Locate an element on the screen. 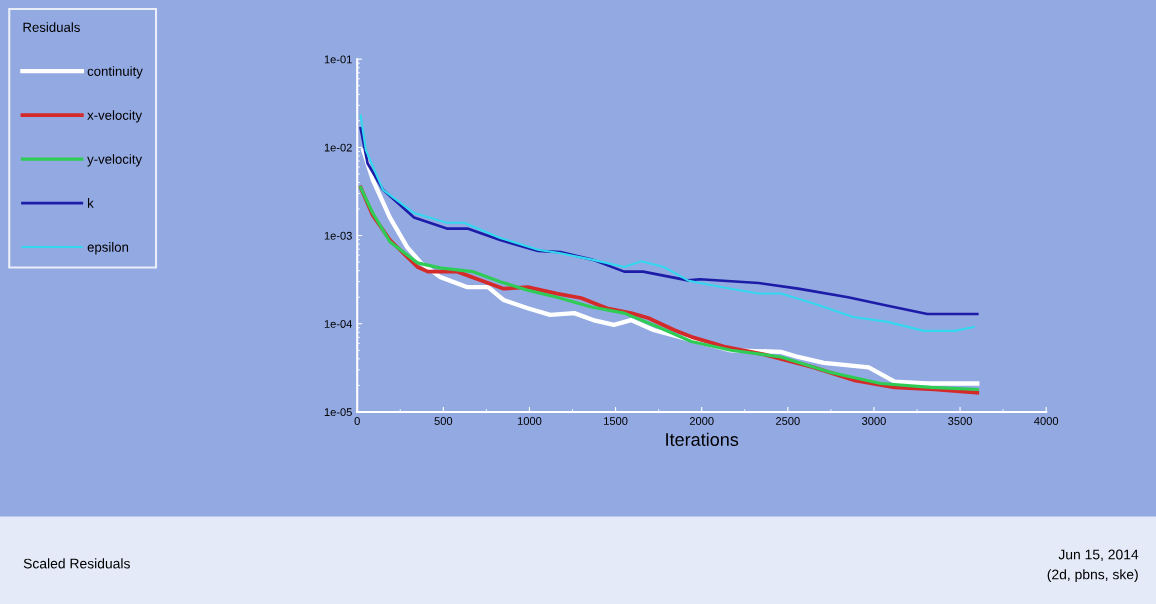 Image resolution: width=1156 pixels, height=604 pixels. legend-label: x-velocity is located at coordinates (115, 116).